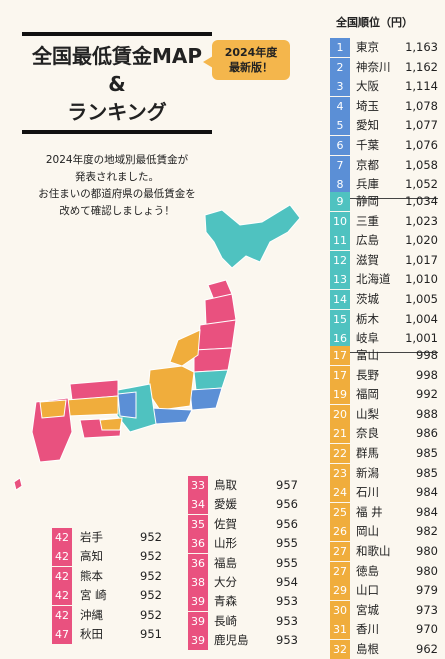 The image size is (445, 659). I want to click on map-kanto-south, so click(206, 399).